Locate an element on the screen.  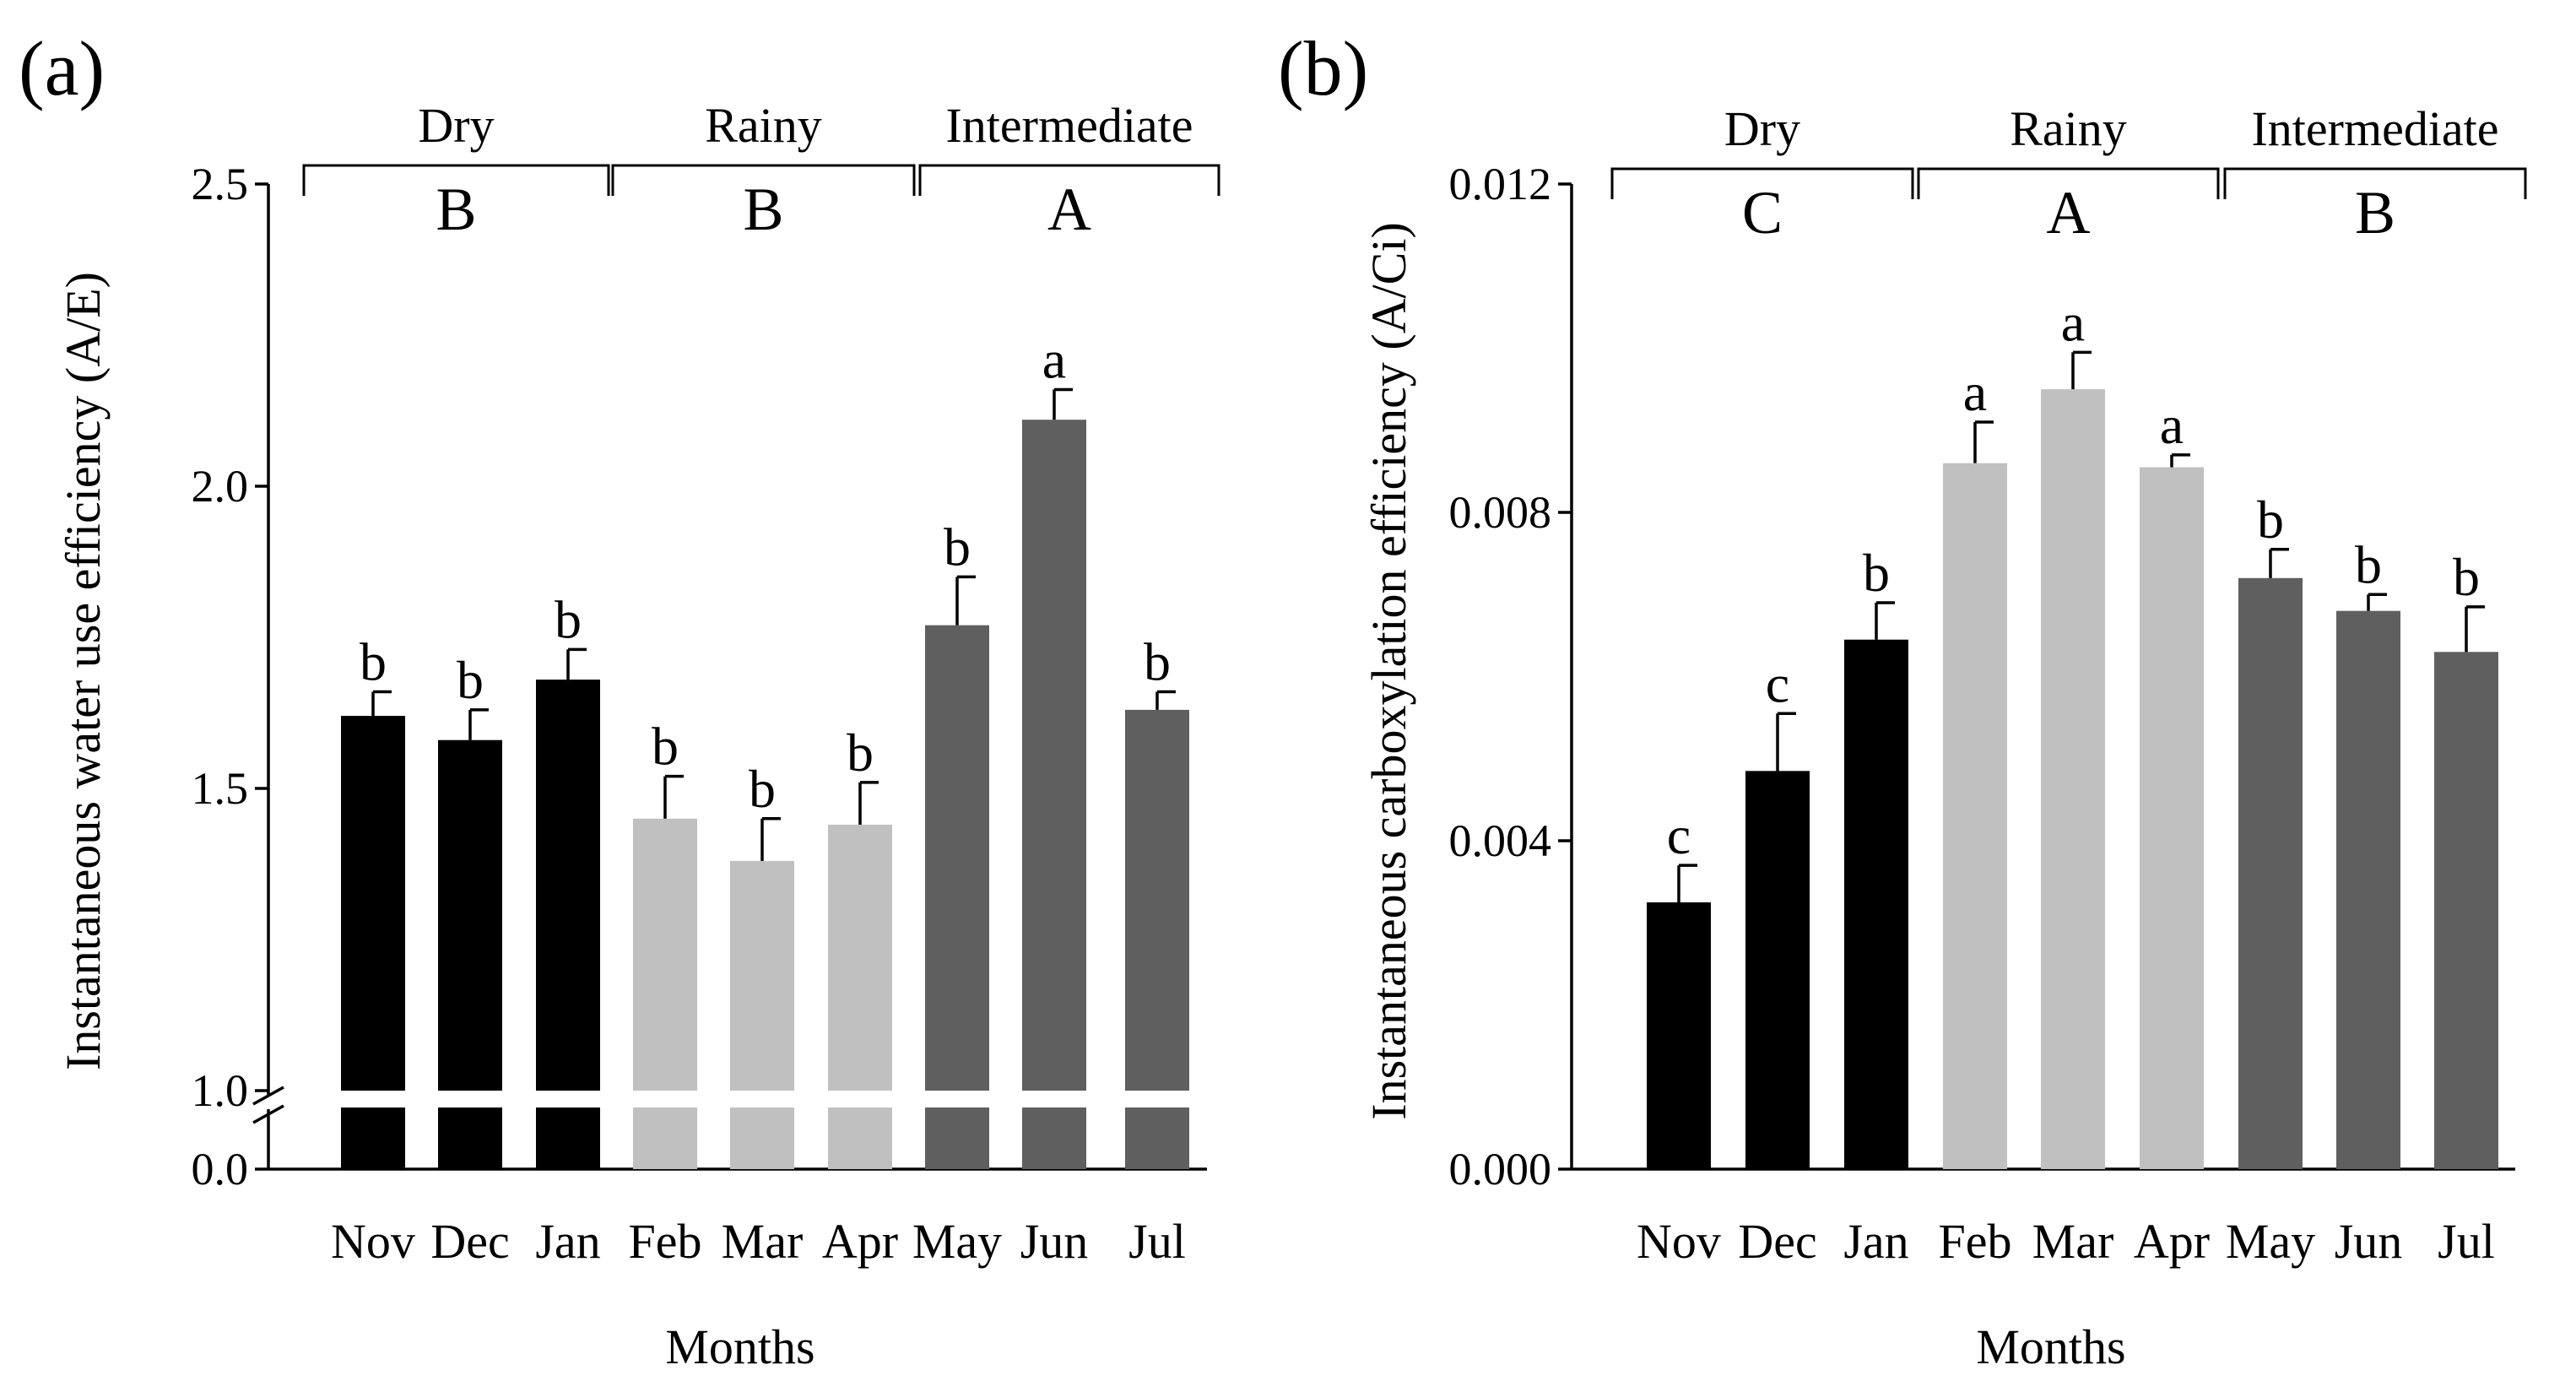
season-letter-b: B is located at coordinates (2375, 212).